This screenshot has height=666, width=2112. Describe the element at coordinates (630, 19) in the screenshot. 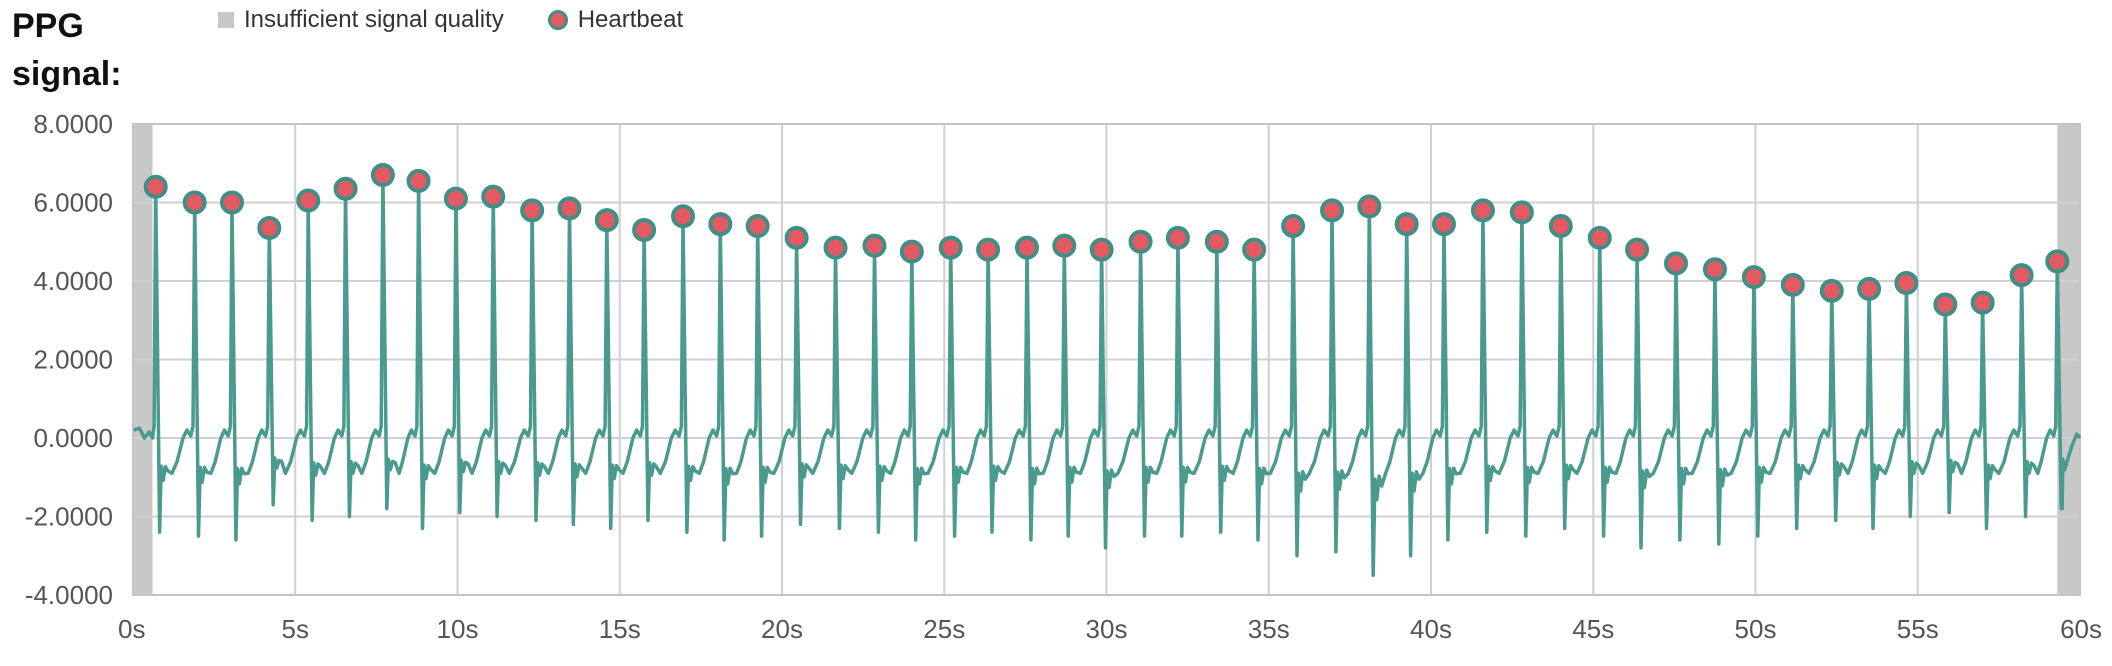

I see `legend-label-heartbeat: Heartbeat` at that location.